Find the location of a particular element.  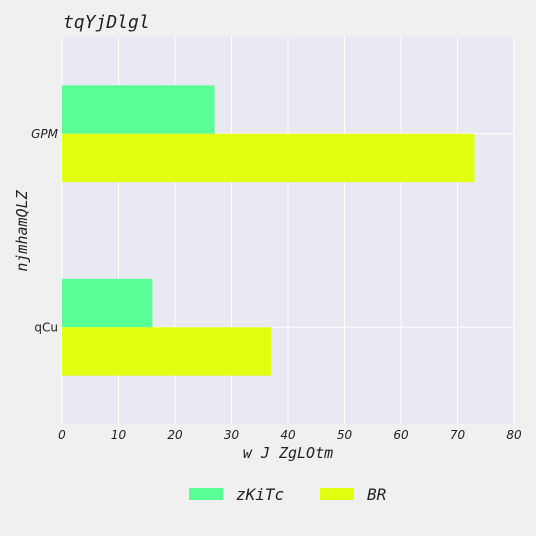

legend-label-zKiTc: zKiTc is located at coordinates (260, 494).